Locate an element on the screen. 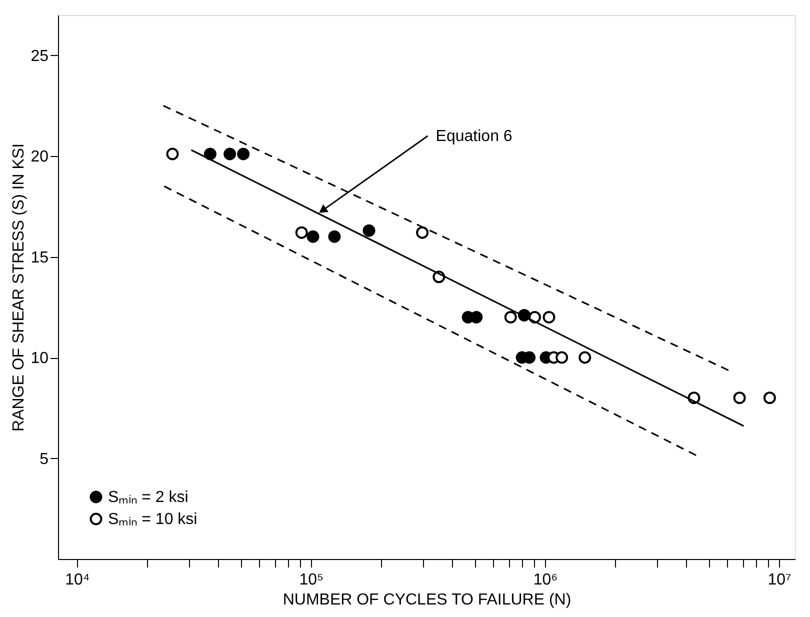 The height and width of the screenshot is (617, 810). y-tick-label: 5 is located at coordinates (44, 459).